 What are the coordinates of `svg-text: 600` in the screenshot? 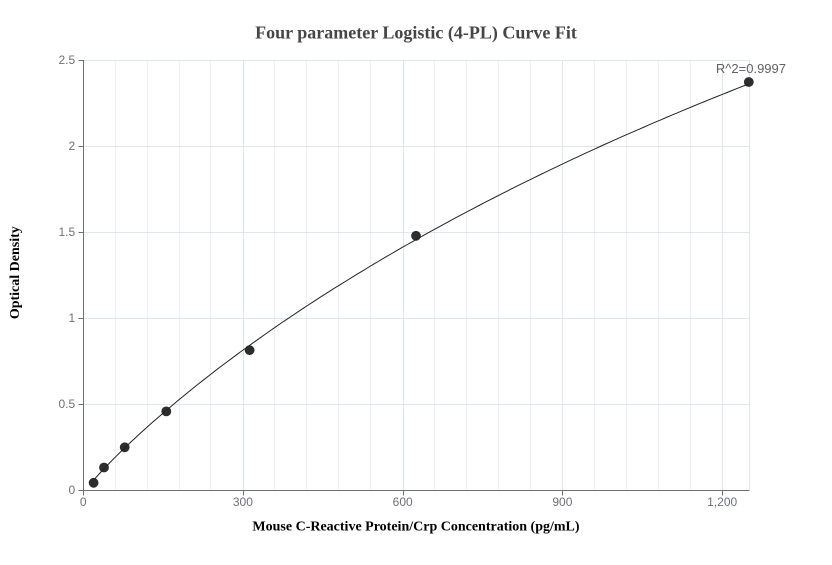 It's located at (403, 502).